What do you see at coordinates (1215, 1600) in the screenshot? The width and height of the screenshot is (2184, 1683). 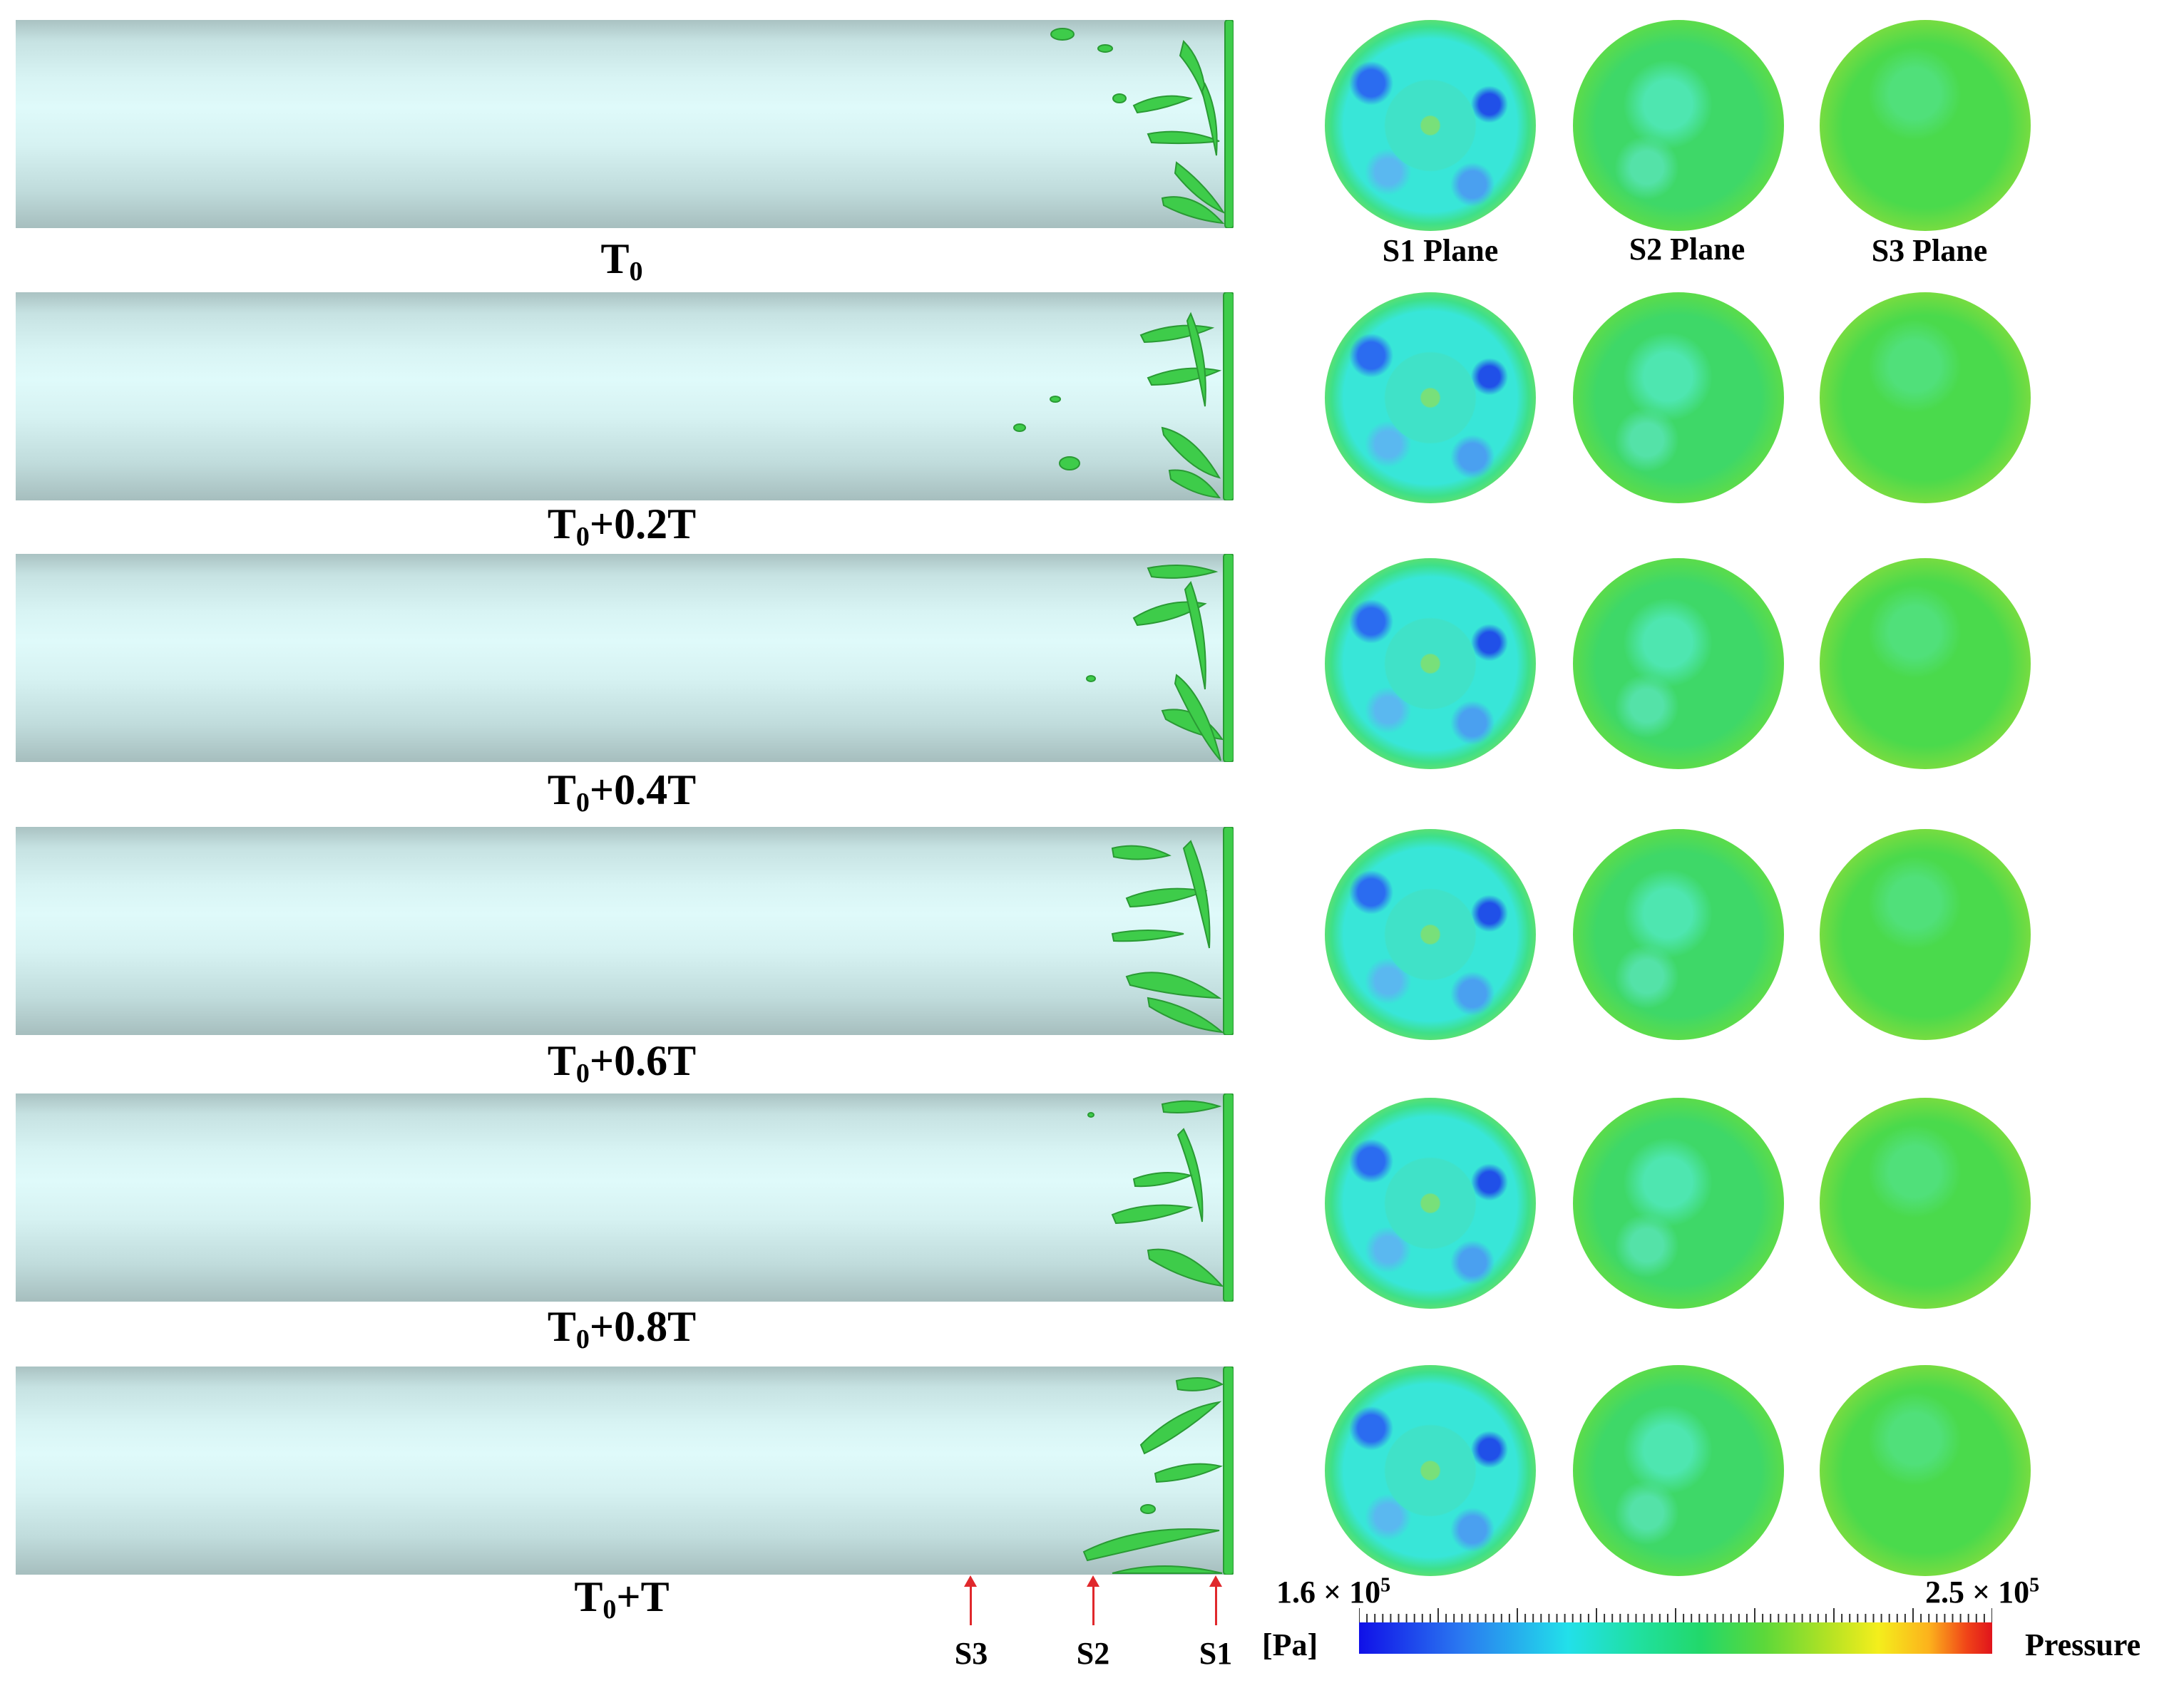 I see `section-marker-s1` at bounding box center [1215, 1600].